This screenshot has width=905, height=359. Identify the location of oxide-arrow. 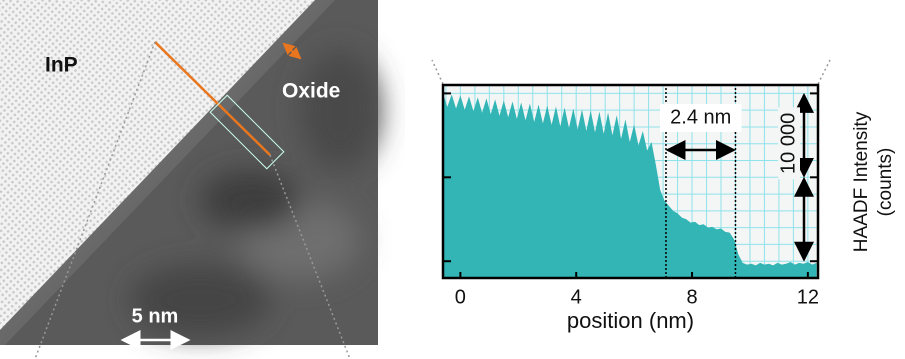
(292, 51).